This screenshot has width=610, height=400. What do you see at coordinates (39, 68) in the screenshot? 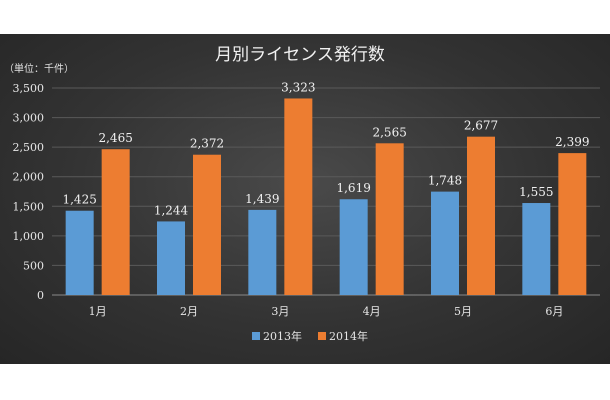
I see `unit-label: （単位：千件）` at bounding box center [39, 68].